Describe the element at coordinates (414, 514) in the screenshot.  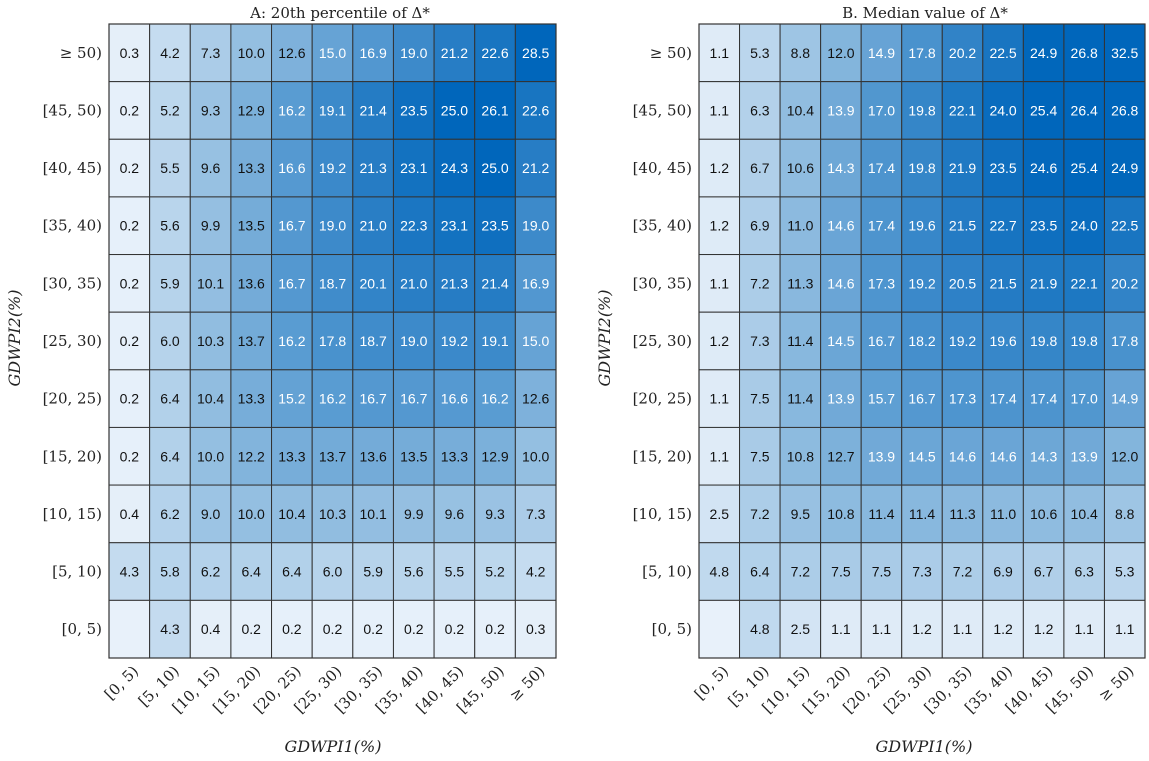
I see `cell-value-label: 9.9` at that location.